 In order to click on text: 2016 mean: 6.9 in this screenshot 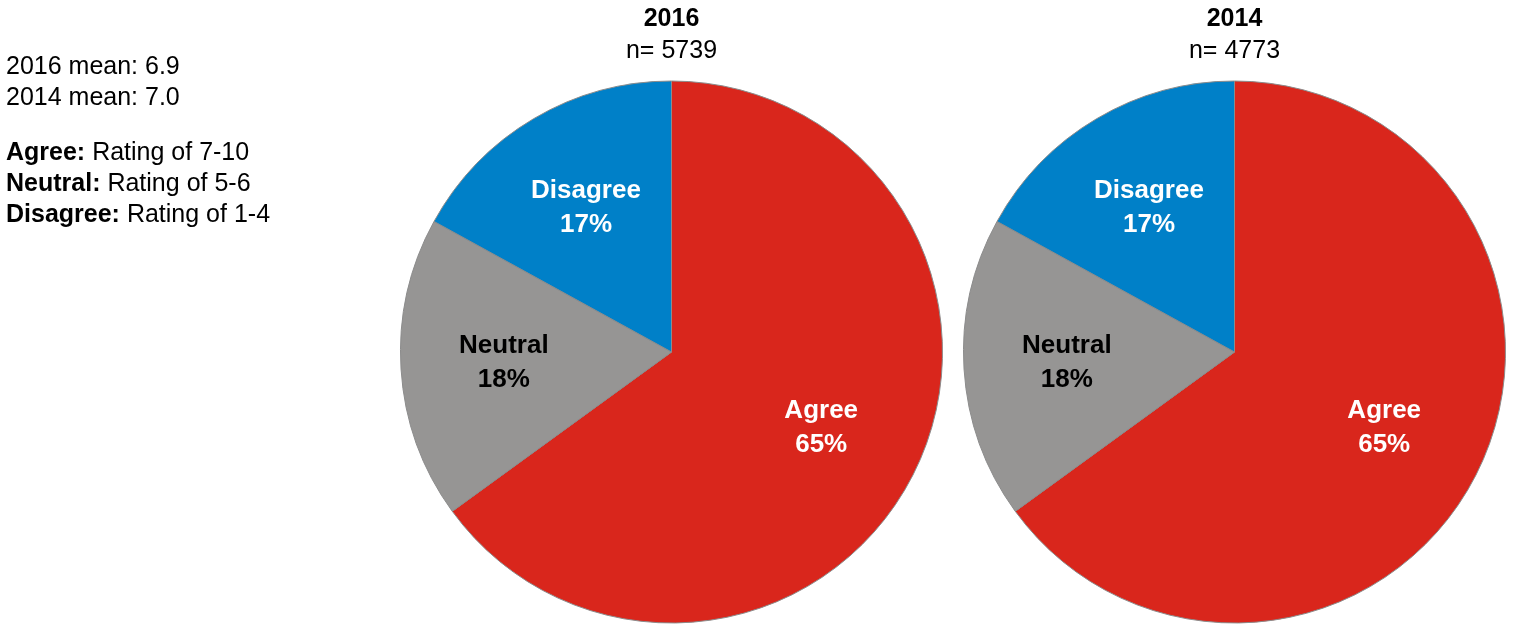, I will do `click(93, 65)`.